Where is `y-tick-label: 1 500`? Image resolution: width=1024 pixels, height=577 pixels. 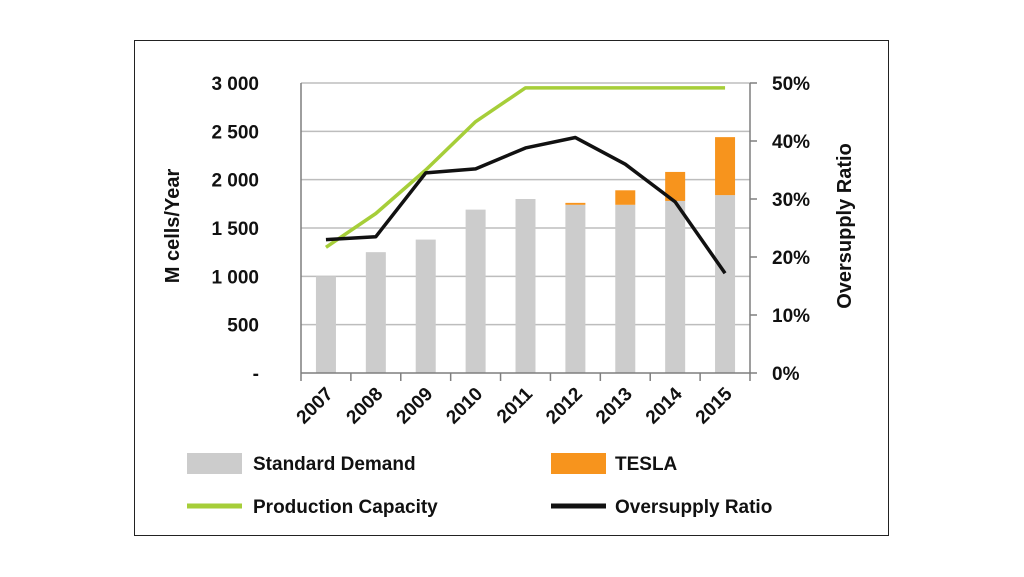 y-tick-label: 1 500 is located at coordinates (235, 229).